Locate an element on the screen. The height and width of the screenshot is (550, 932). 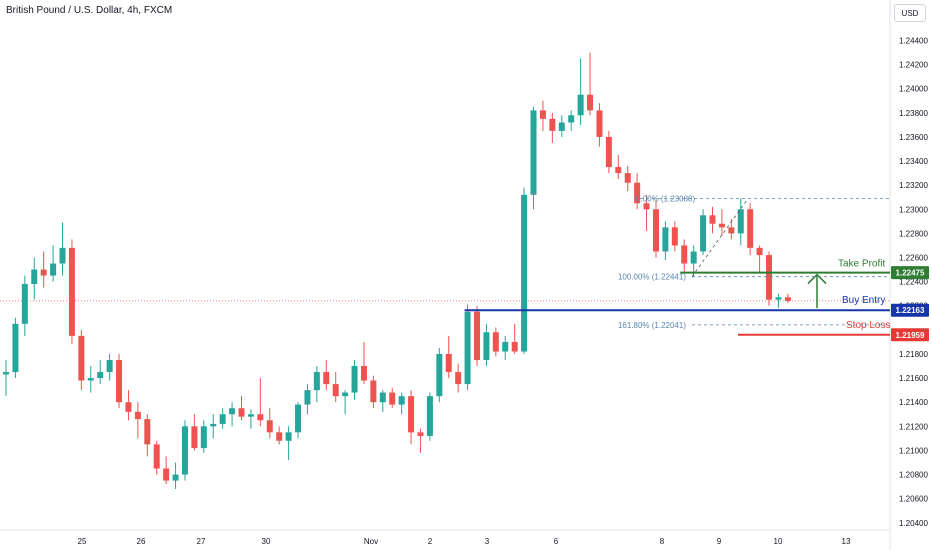
price-tick-label: 1.24200 is located at coordinates (913, 65).